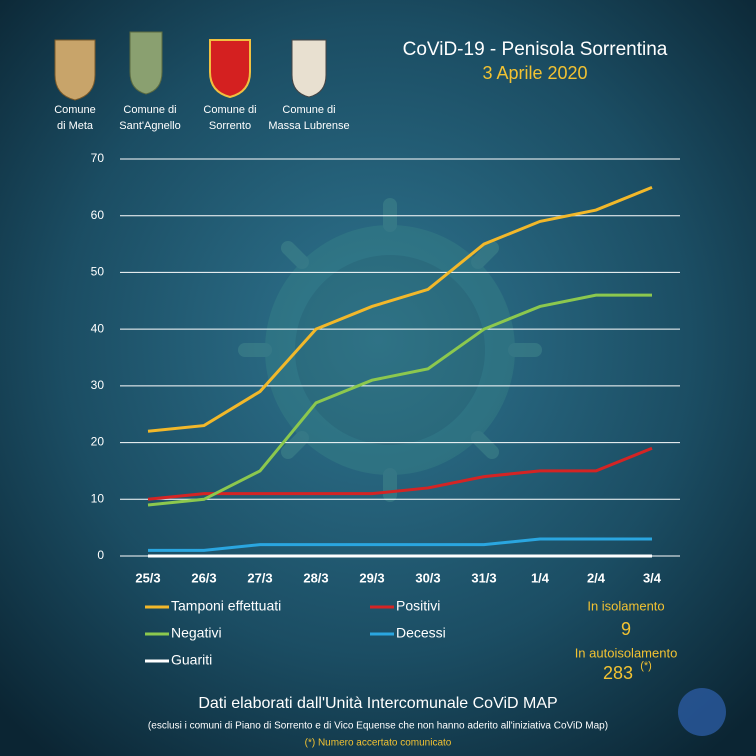  I want to click on y-tick-label: 20, so click(98, 442).